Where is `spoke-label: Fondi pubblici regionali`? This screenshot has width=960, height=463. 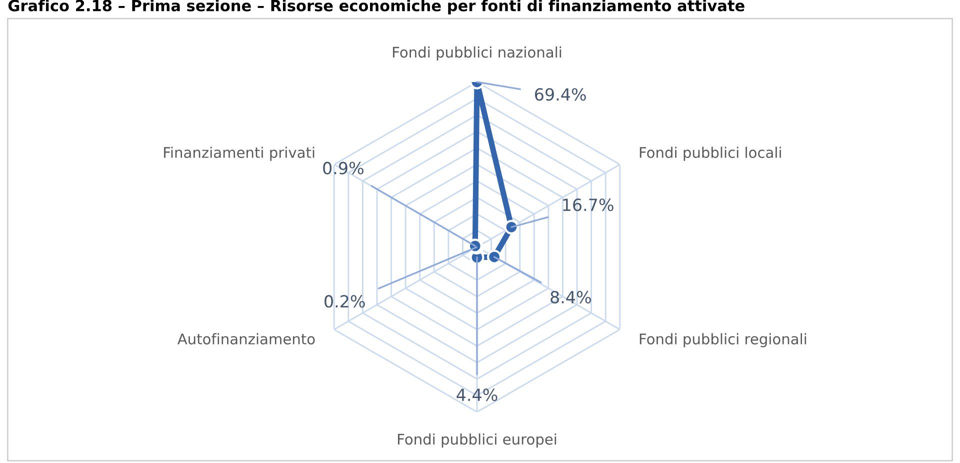 spoke-label: Fondi pubblici regionali is located at coordinates (723, 340).